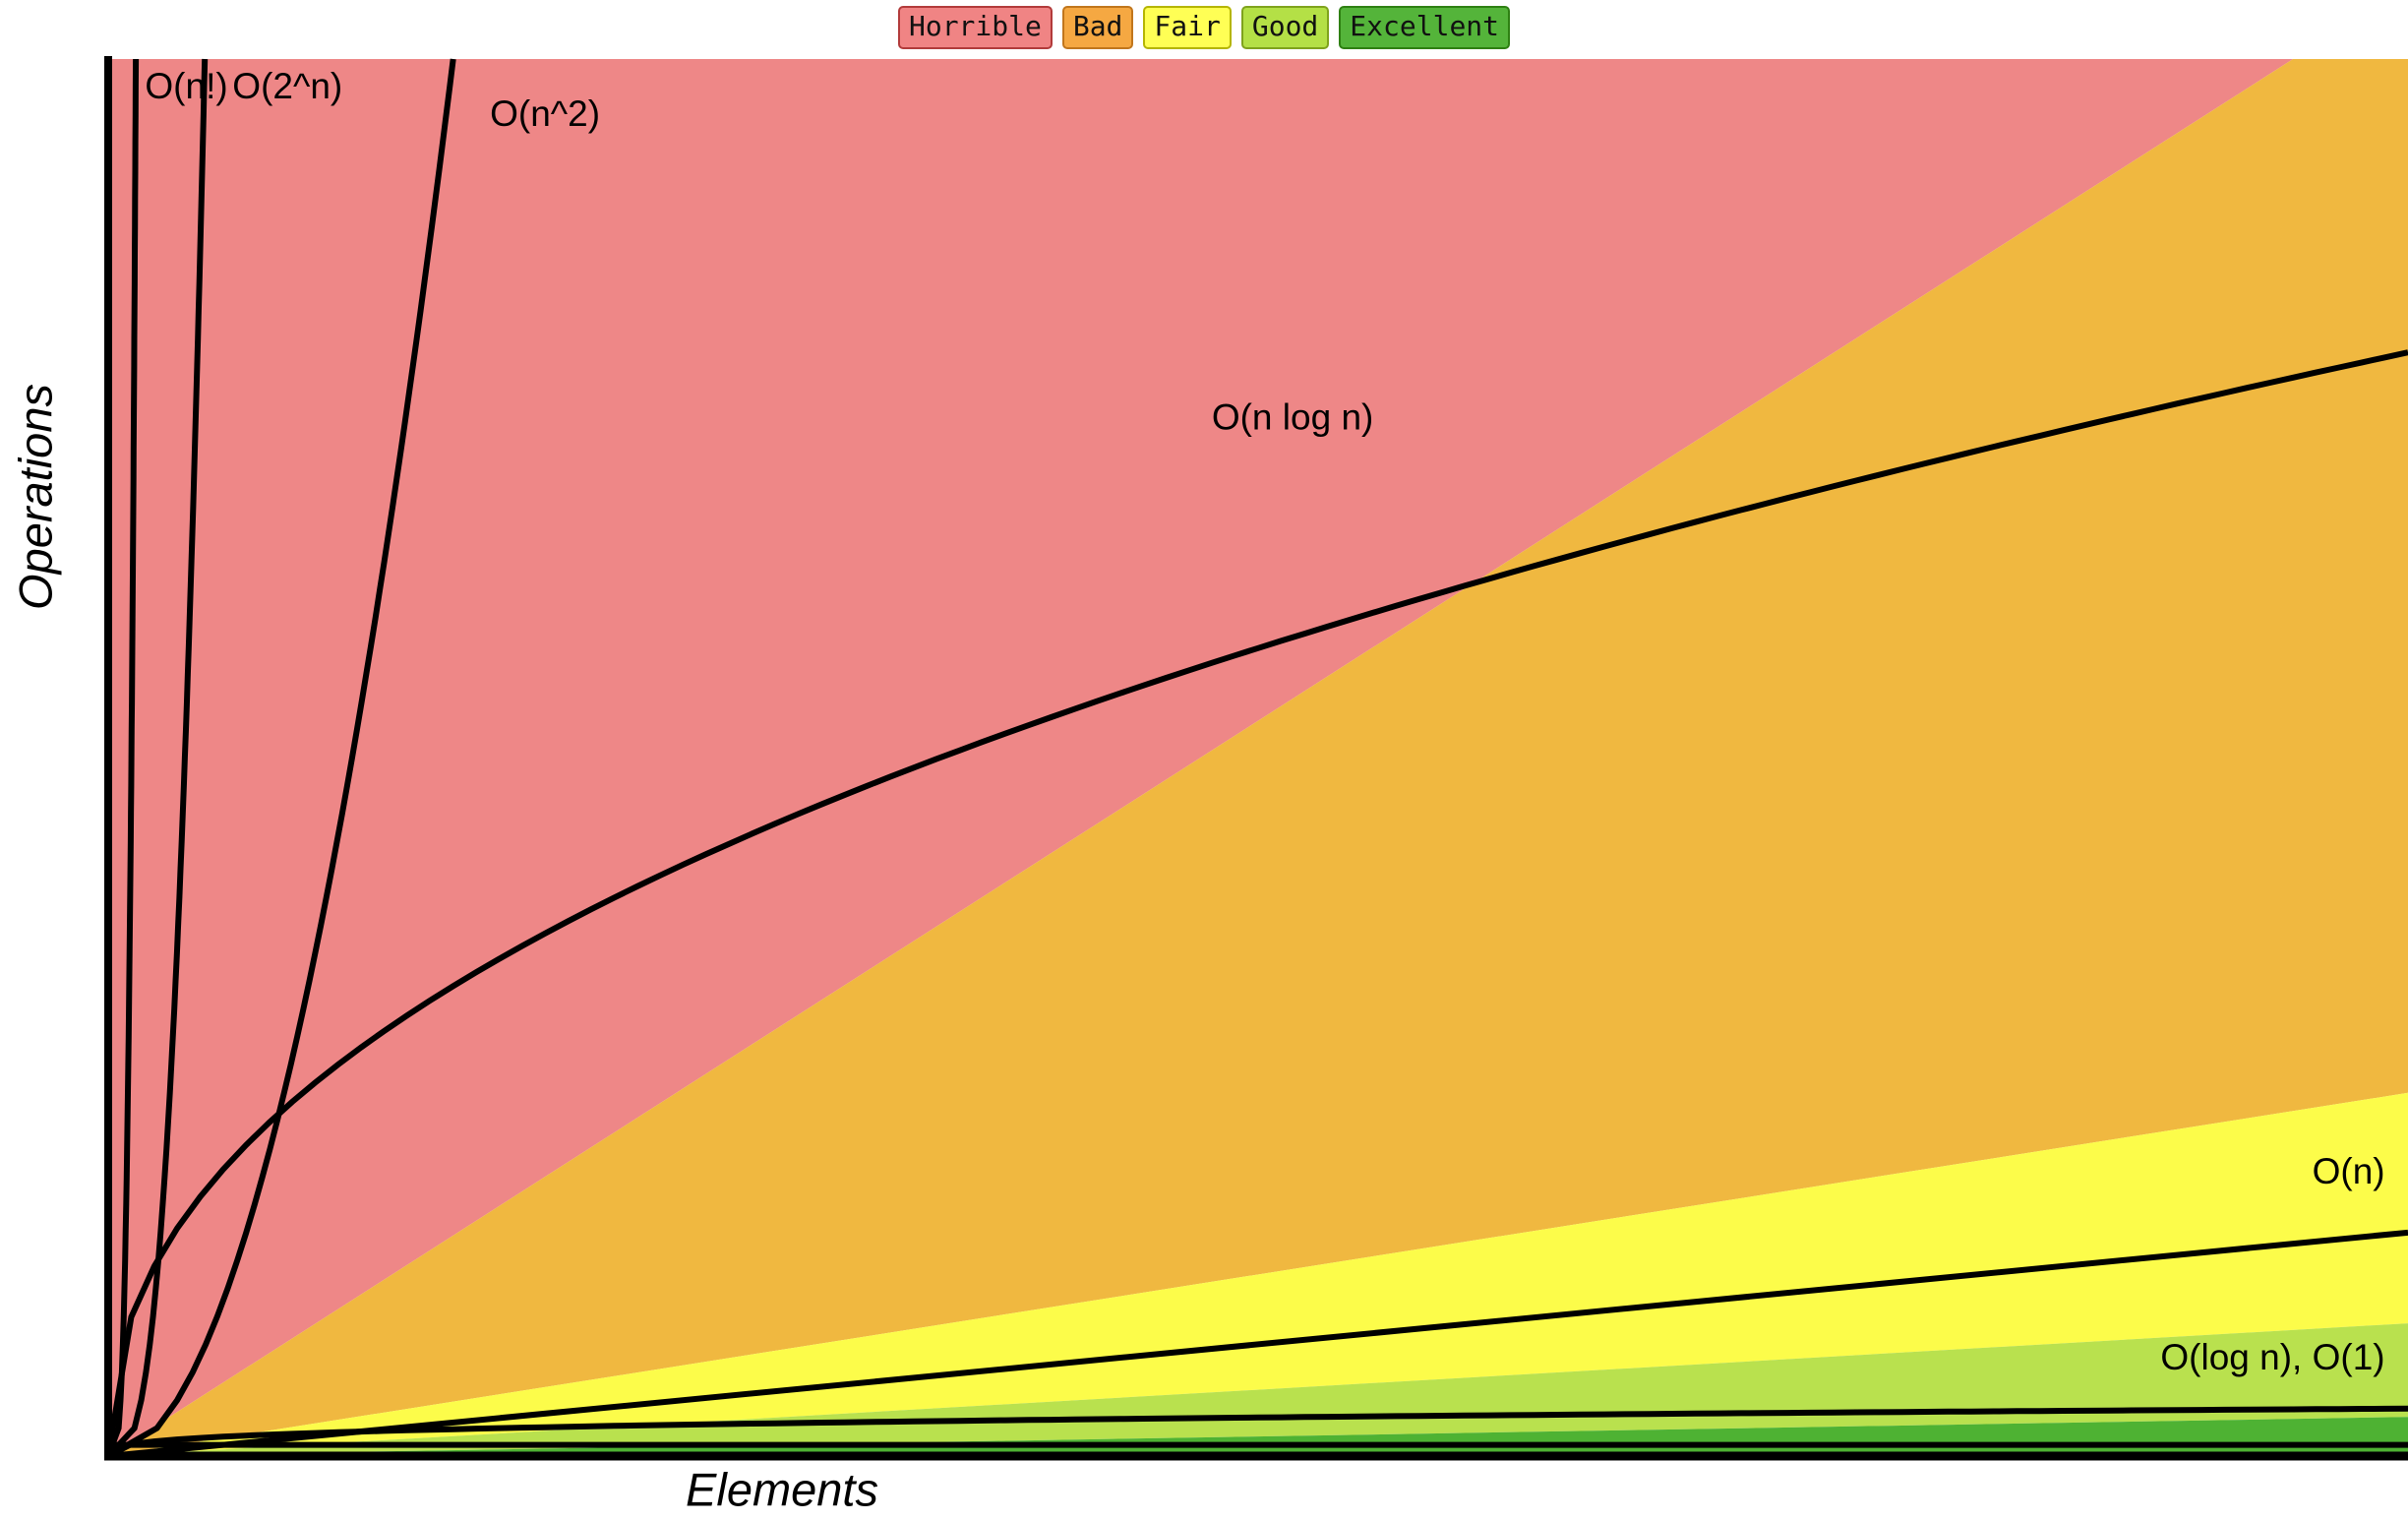 This screenshot has height=1521, width=2408. I want to click on curve-o-log-n, so click(1257, 1432).